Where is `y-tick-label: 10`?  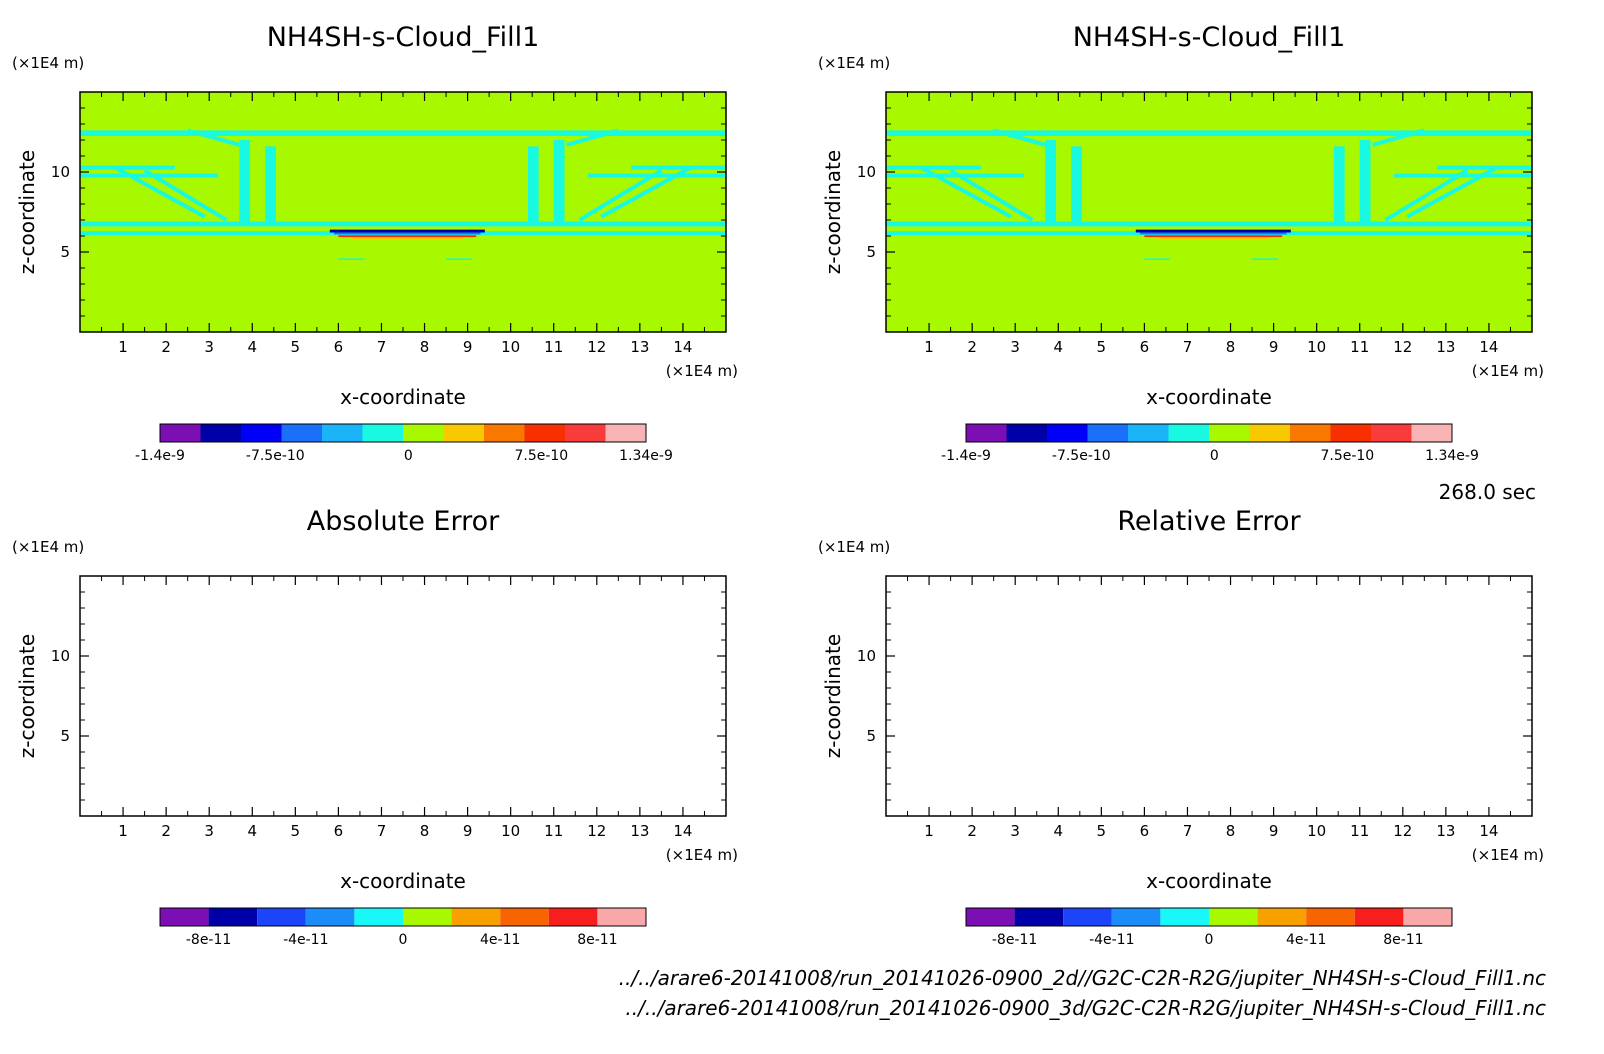
y-tick-label: 10 is located at coordinates (60, 172).